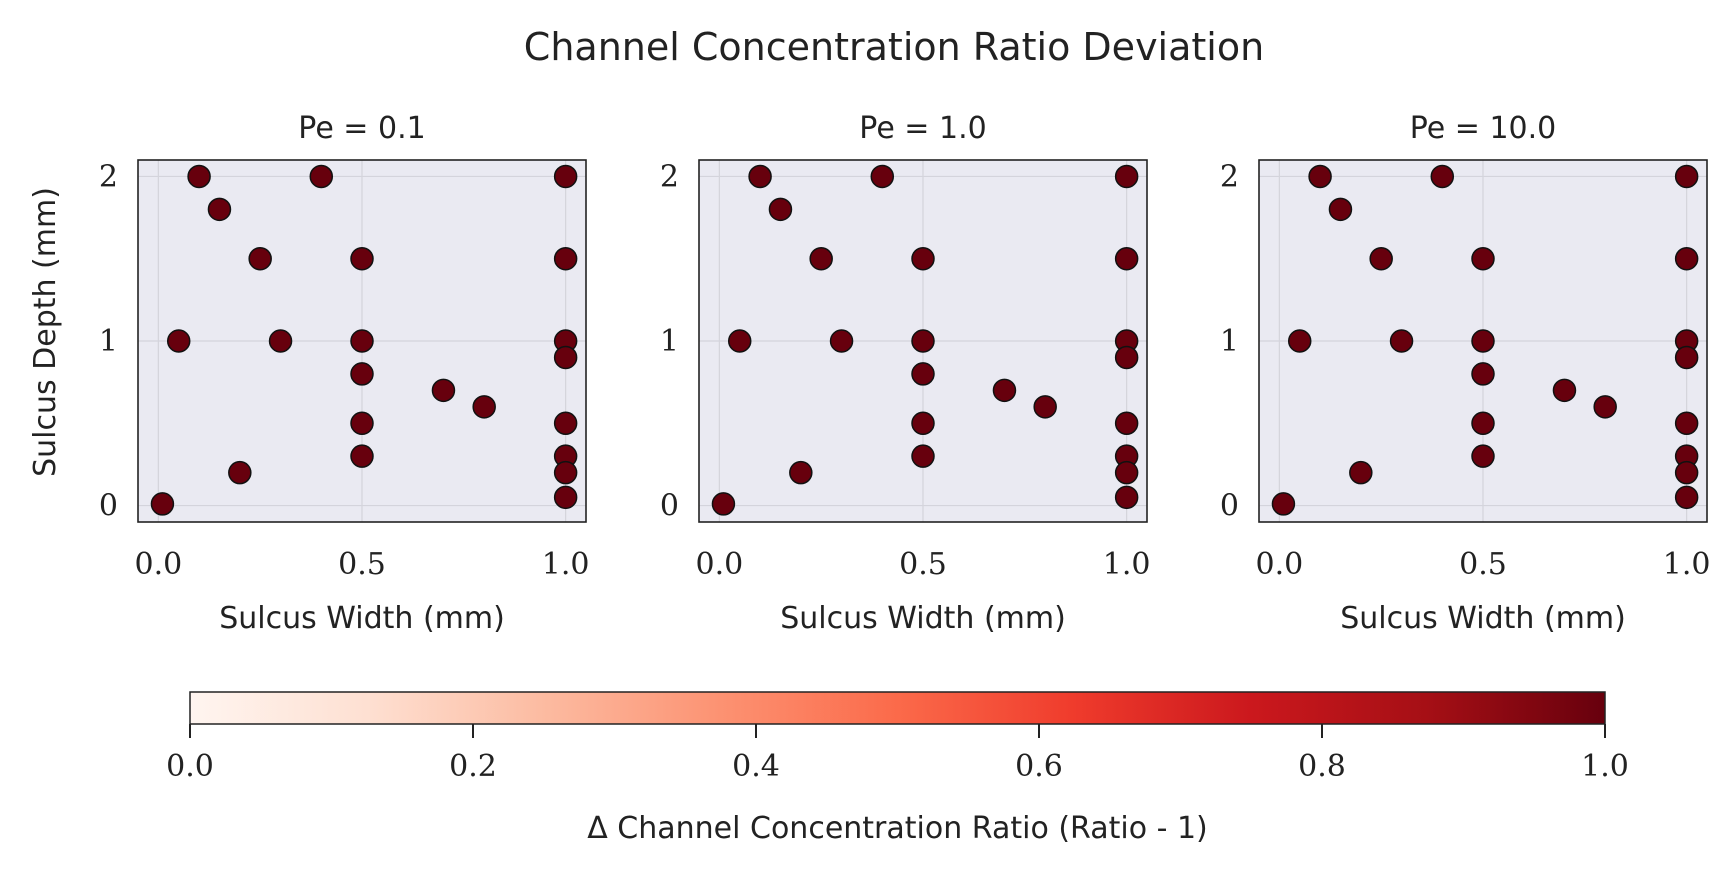 Image resolution: width=1729 pixels, height=872 pixels. What do you see at coordinates (190, 766) in the screenshot?
I see `colorbar-tick-label: 0.0` at bounding box center [190, 766].